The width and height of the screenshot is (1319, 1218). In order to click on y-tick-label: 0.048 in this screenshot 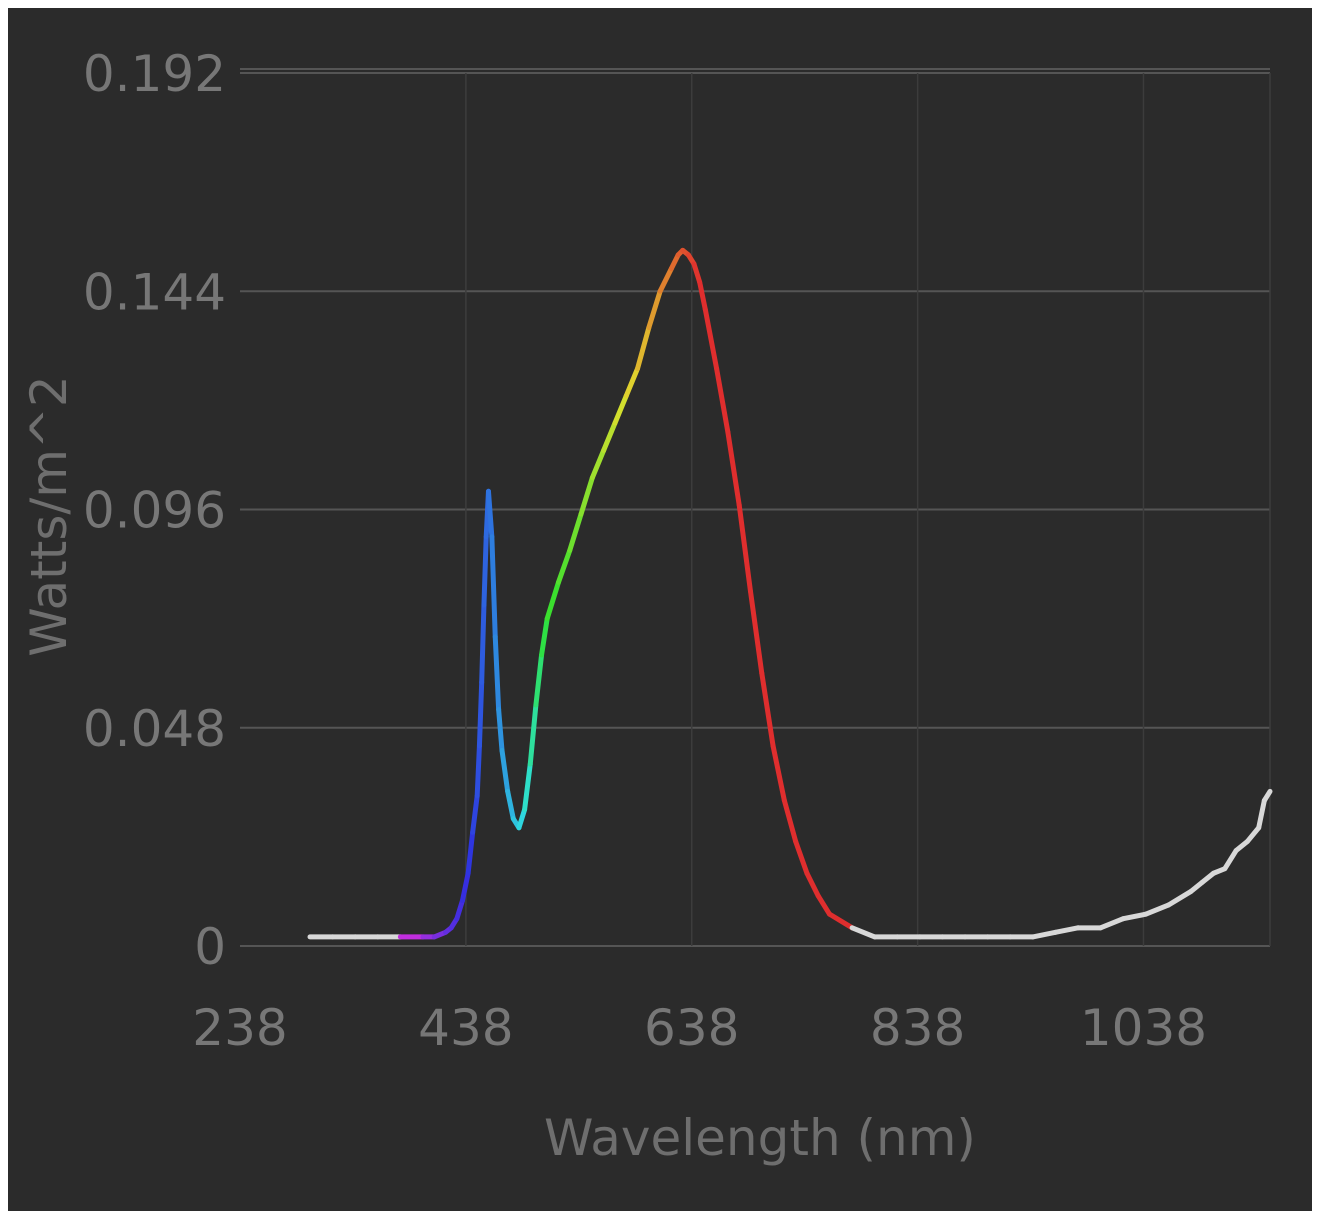, I will do `click(154, 729)`.